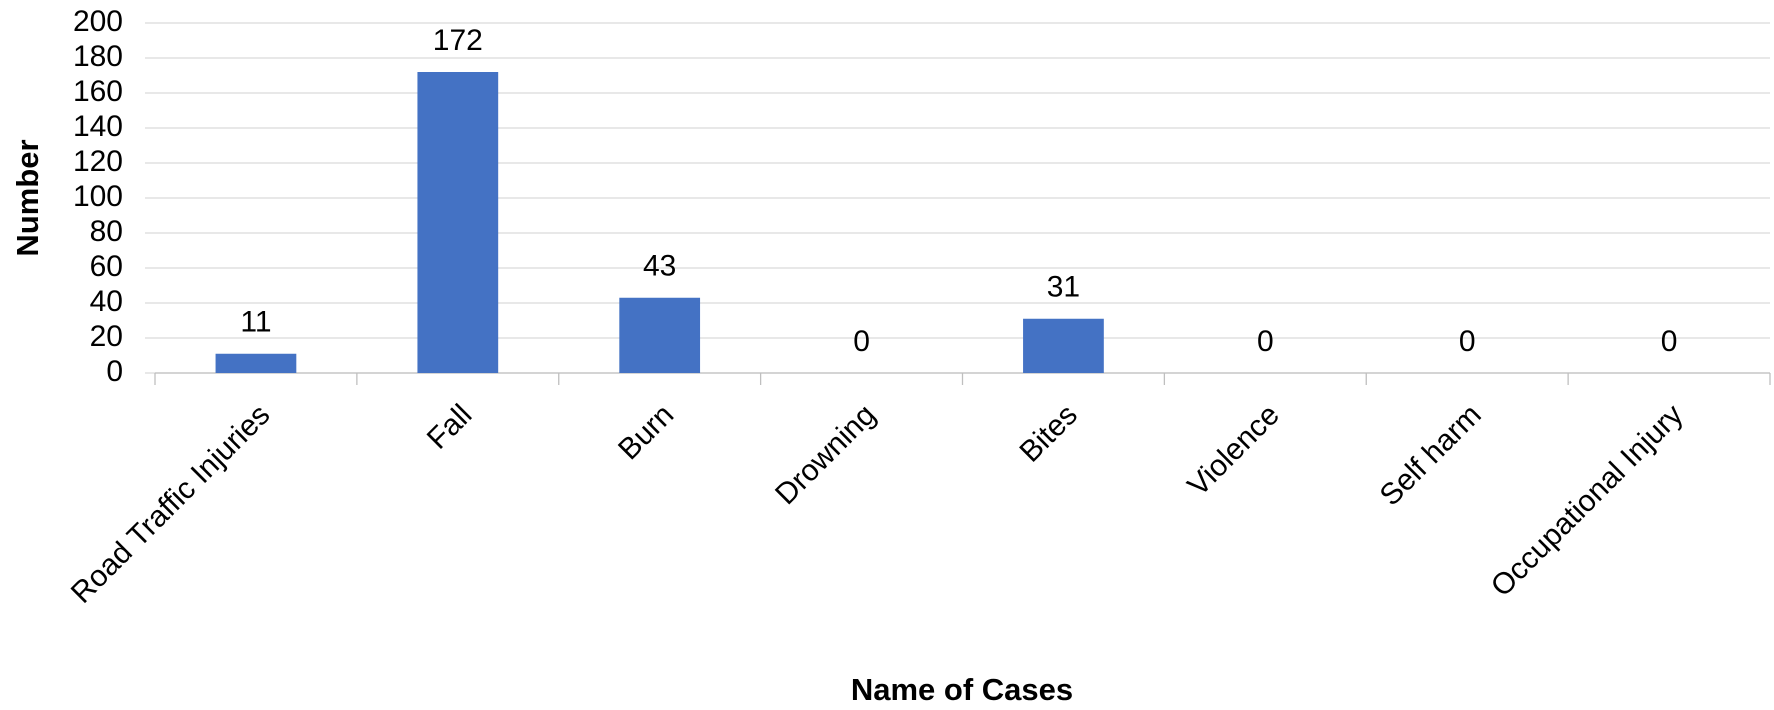  Describe the element at coordinates (255, 322) in the screenshot. I see `data-label: 11` at that location.